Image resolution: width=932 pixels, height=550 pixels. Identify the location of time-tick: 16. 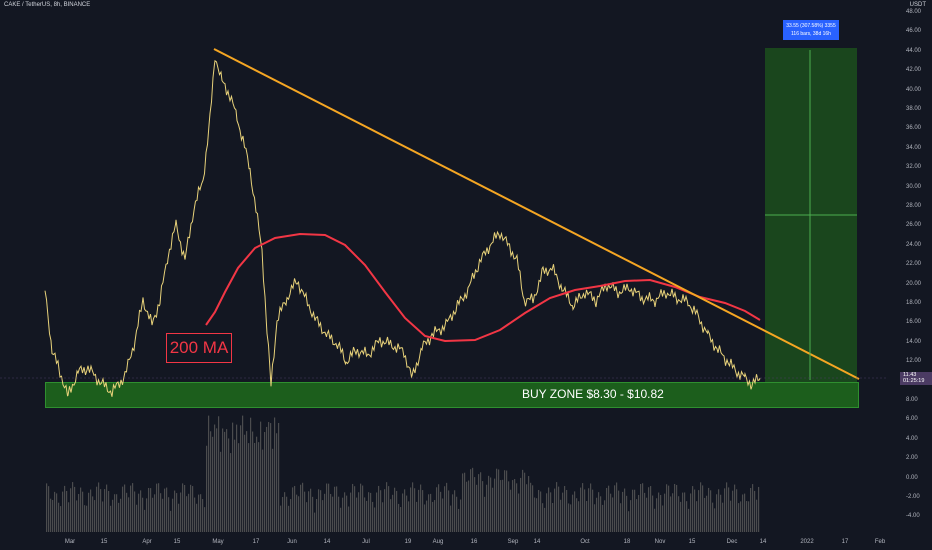
(474, 542).